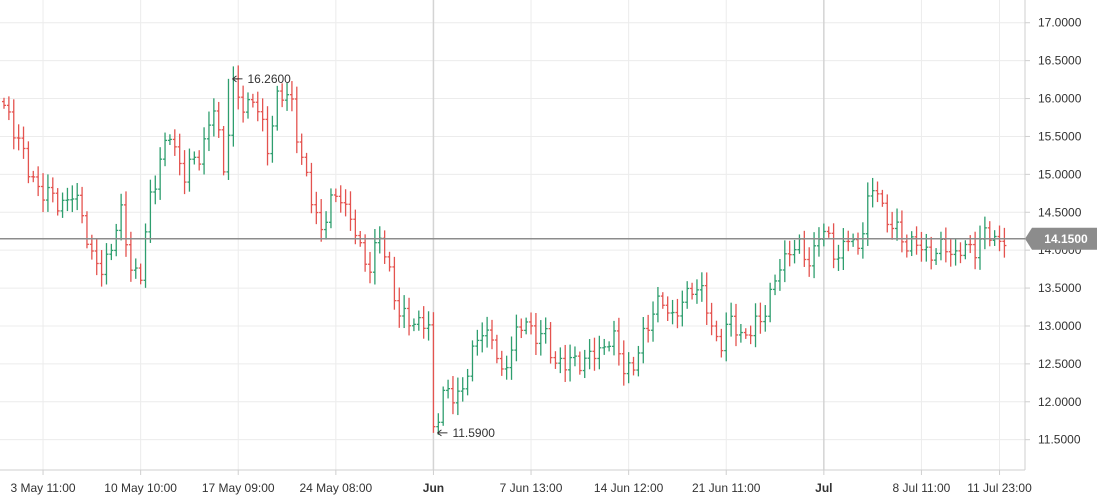 Image resolution: width=1098 pixels, height=500 pixels. Describe the element at coordinates (269, 79) in the screenshot. I see `annotation-label: 16.2600` at that location.